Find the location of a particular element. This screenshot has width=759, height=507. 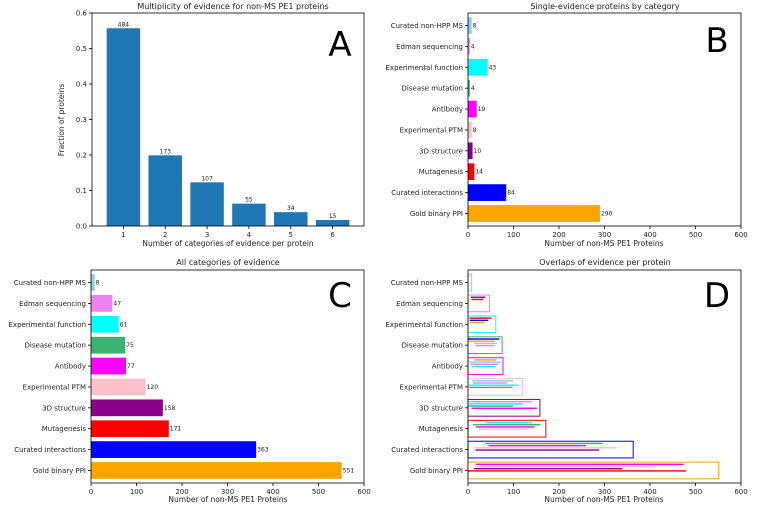

panel-c-bar-label: 551 is located at coordinates (349, 470).